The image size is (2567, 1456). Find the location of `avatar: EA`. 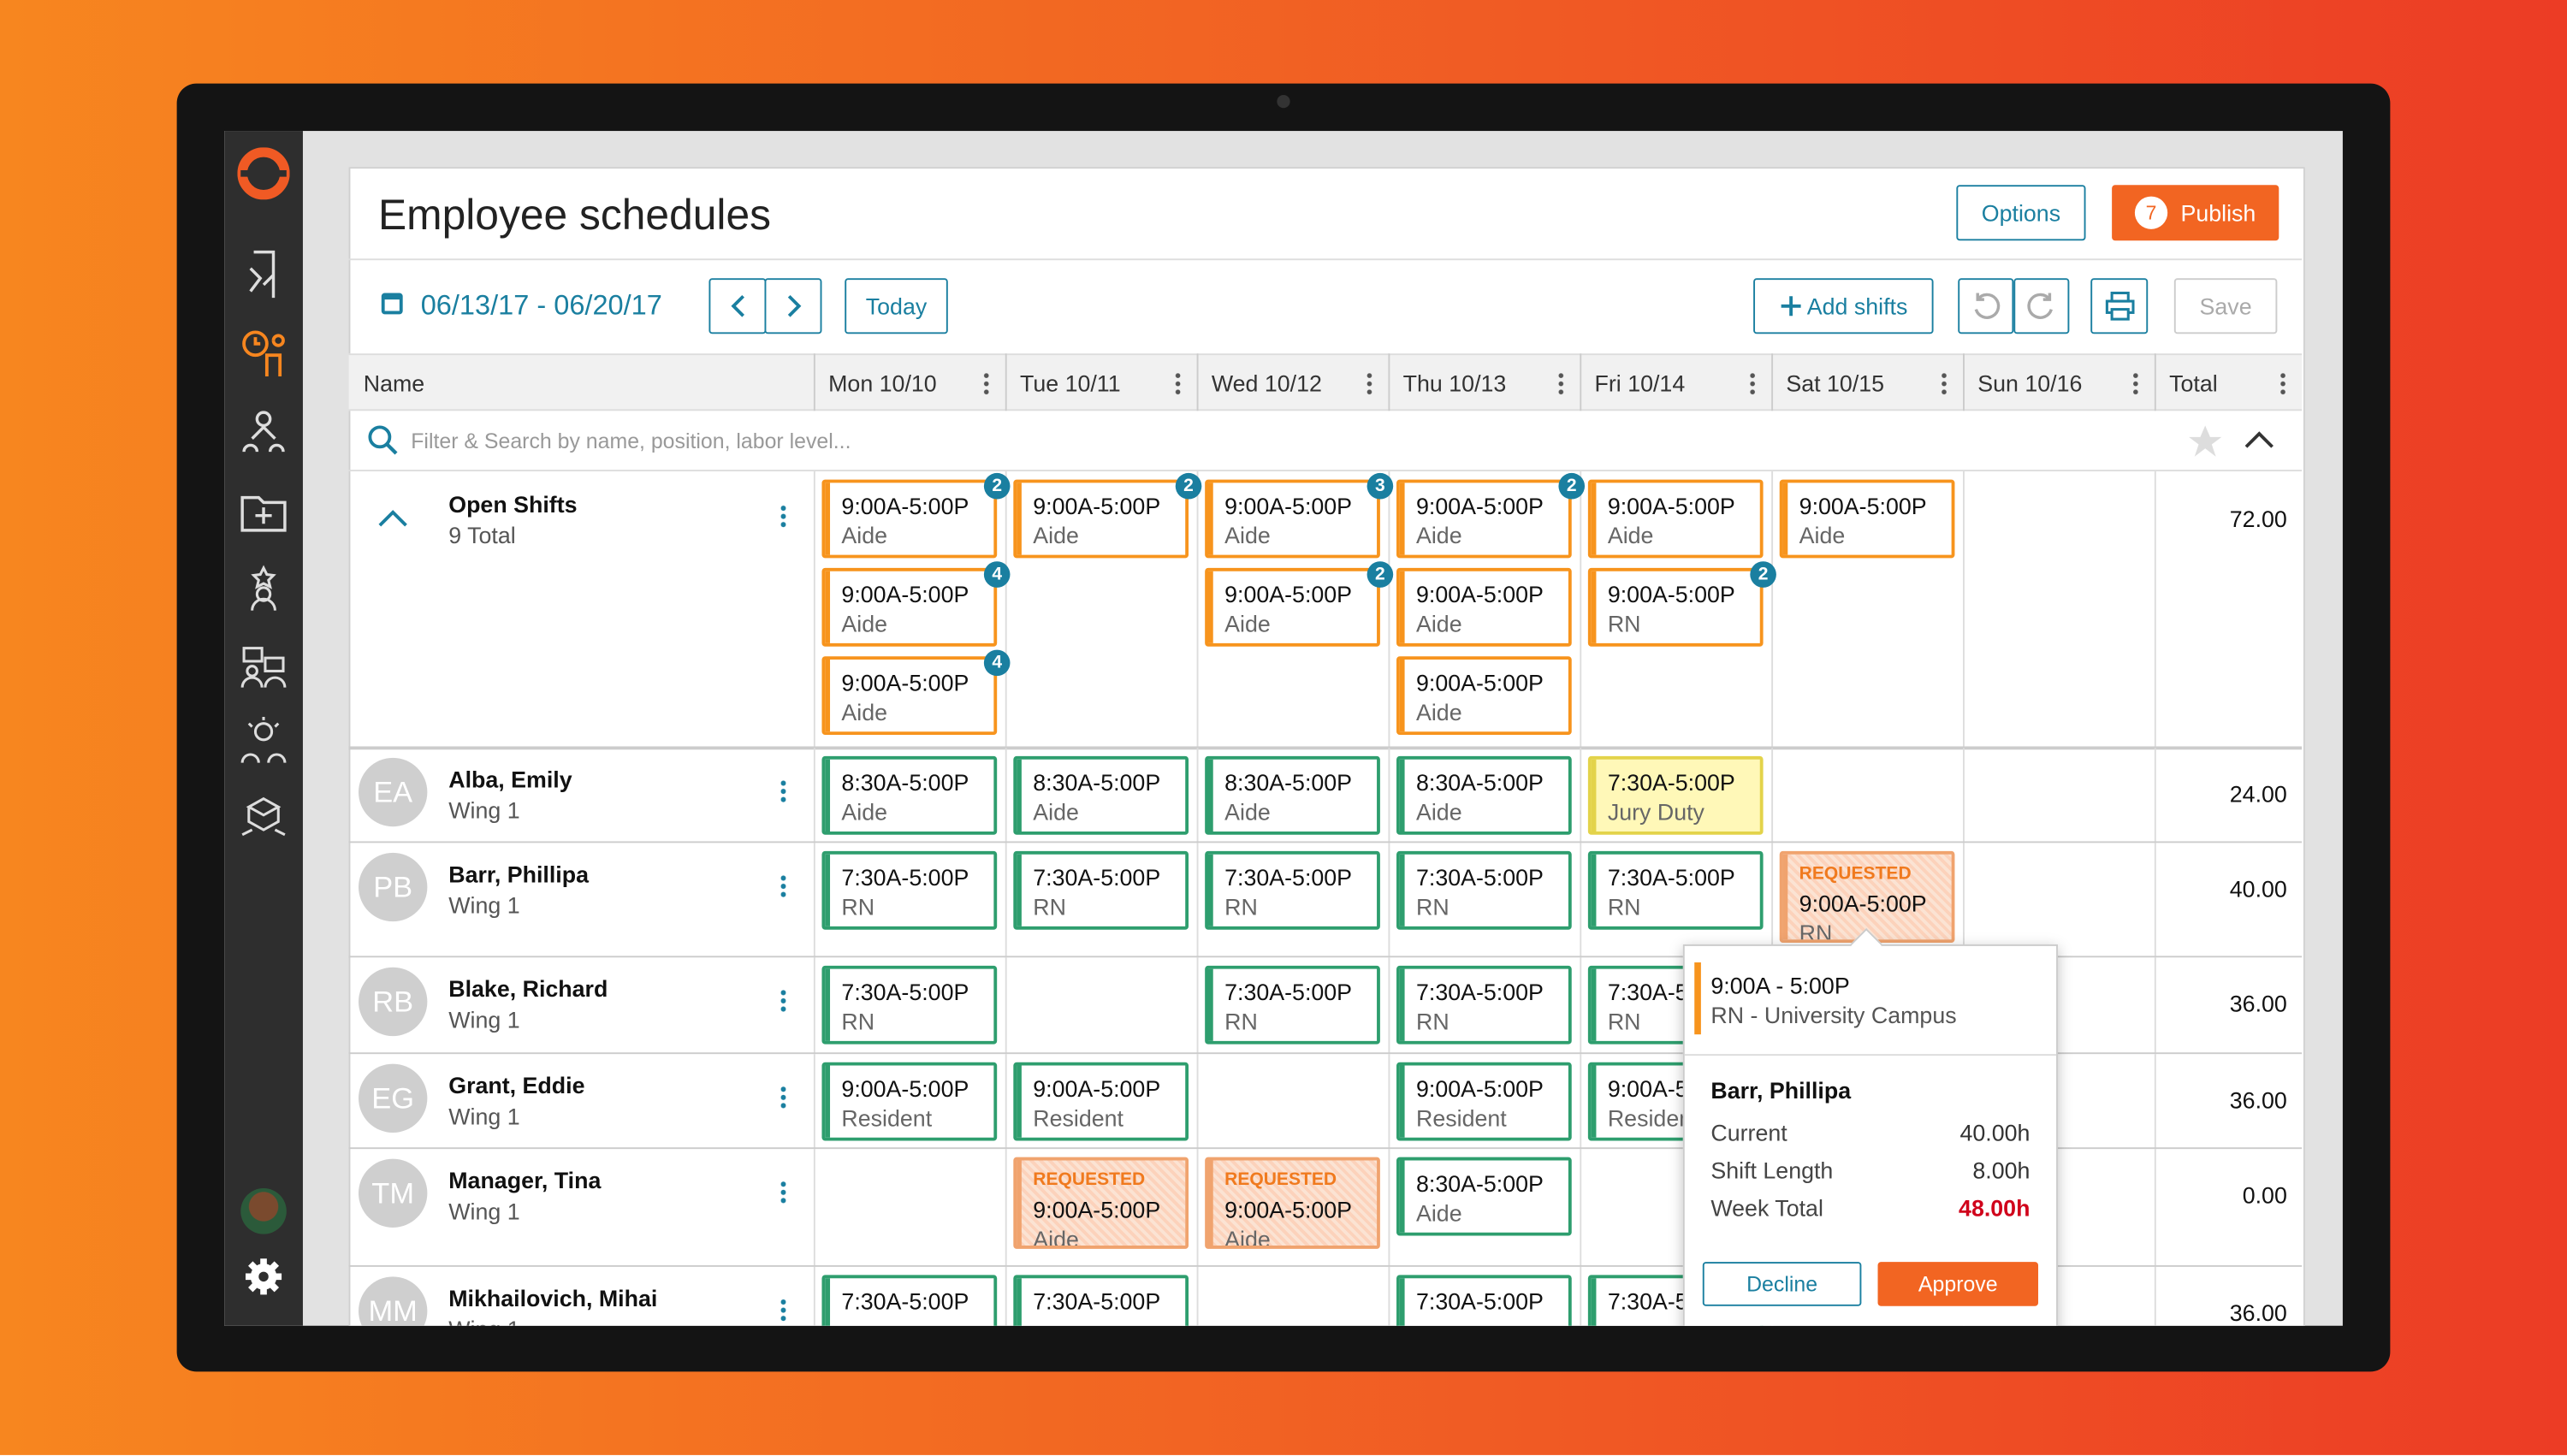

avatar: EA is located at coordinates (393, 792).